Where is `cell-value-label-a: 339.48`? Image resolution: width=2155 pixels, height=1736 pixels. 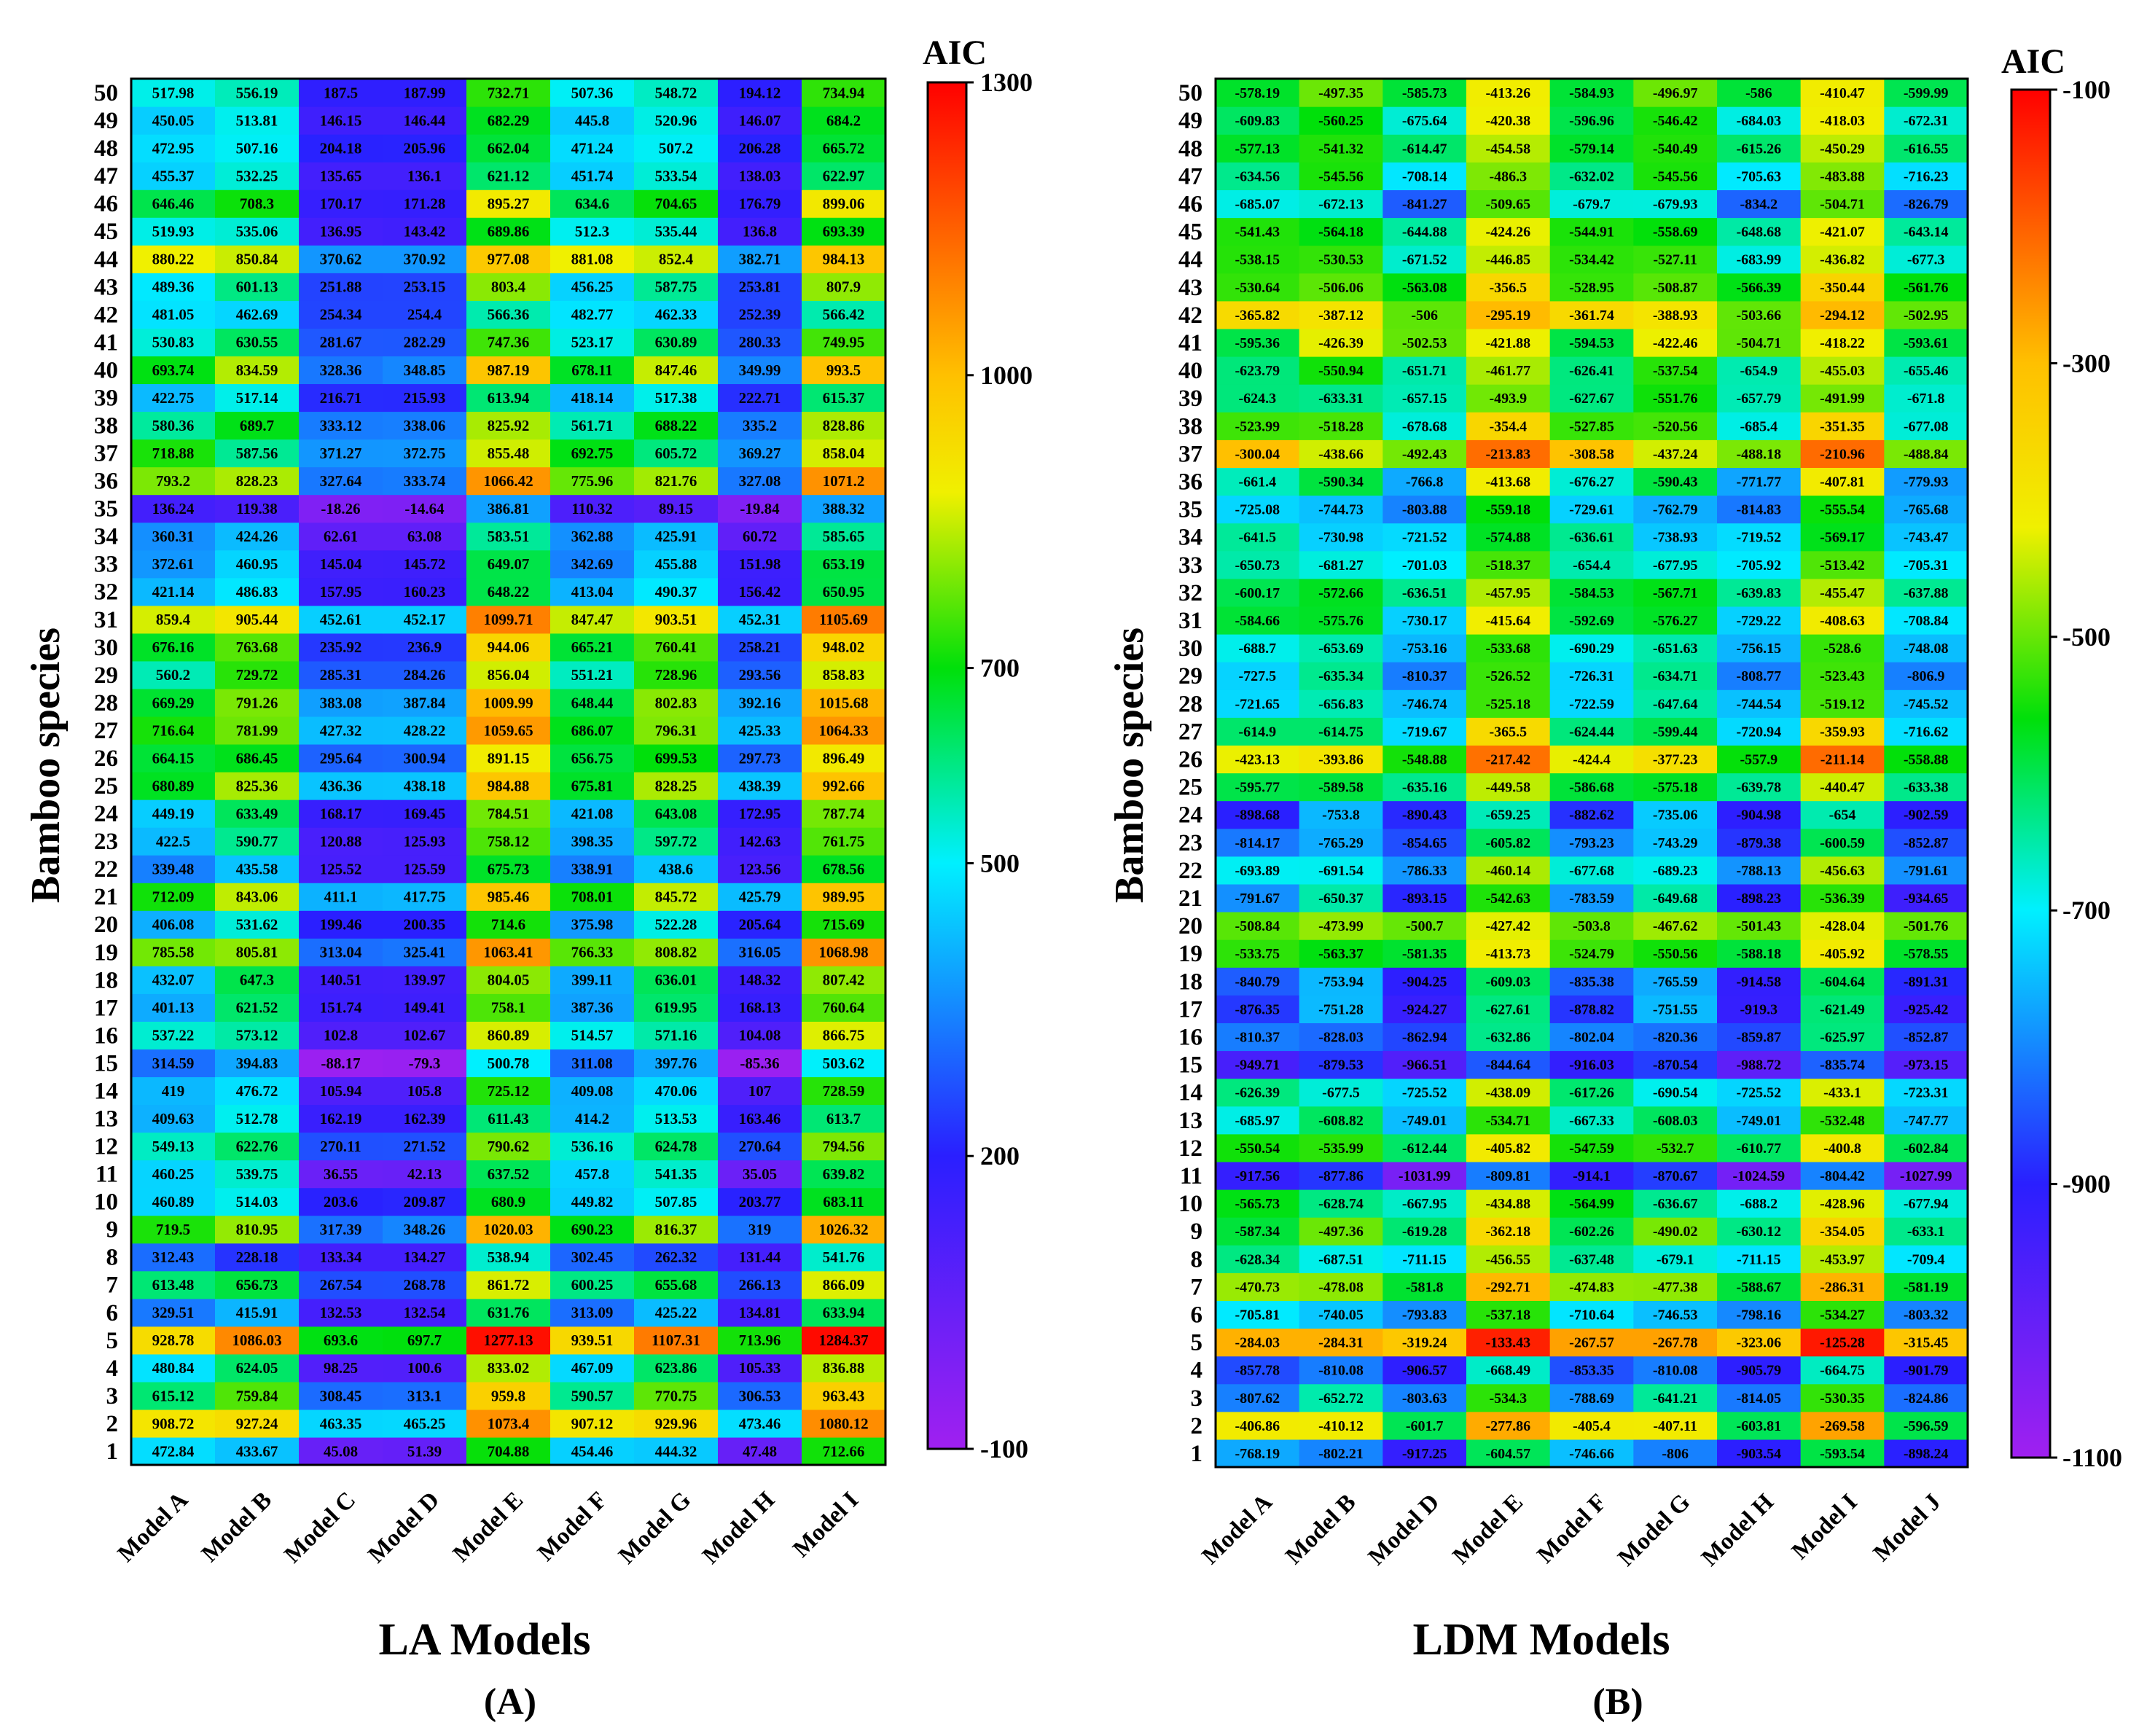
cell-value-label-a: 339.48 is located at coordinates (173, 868).